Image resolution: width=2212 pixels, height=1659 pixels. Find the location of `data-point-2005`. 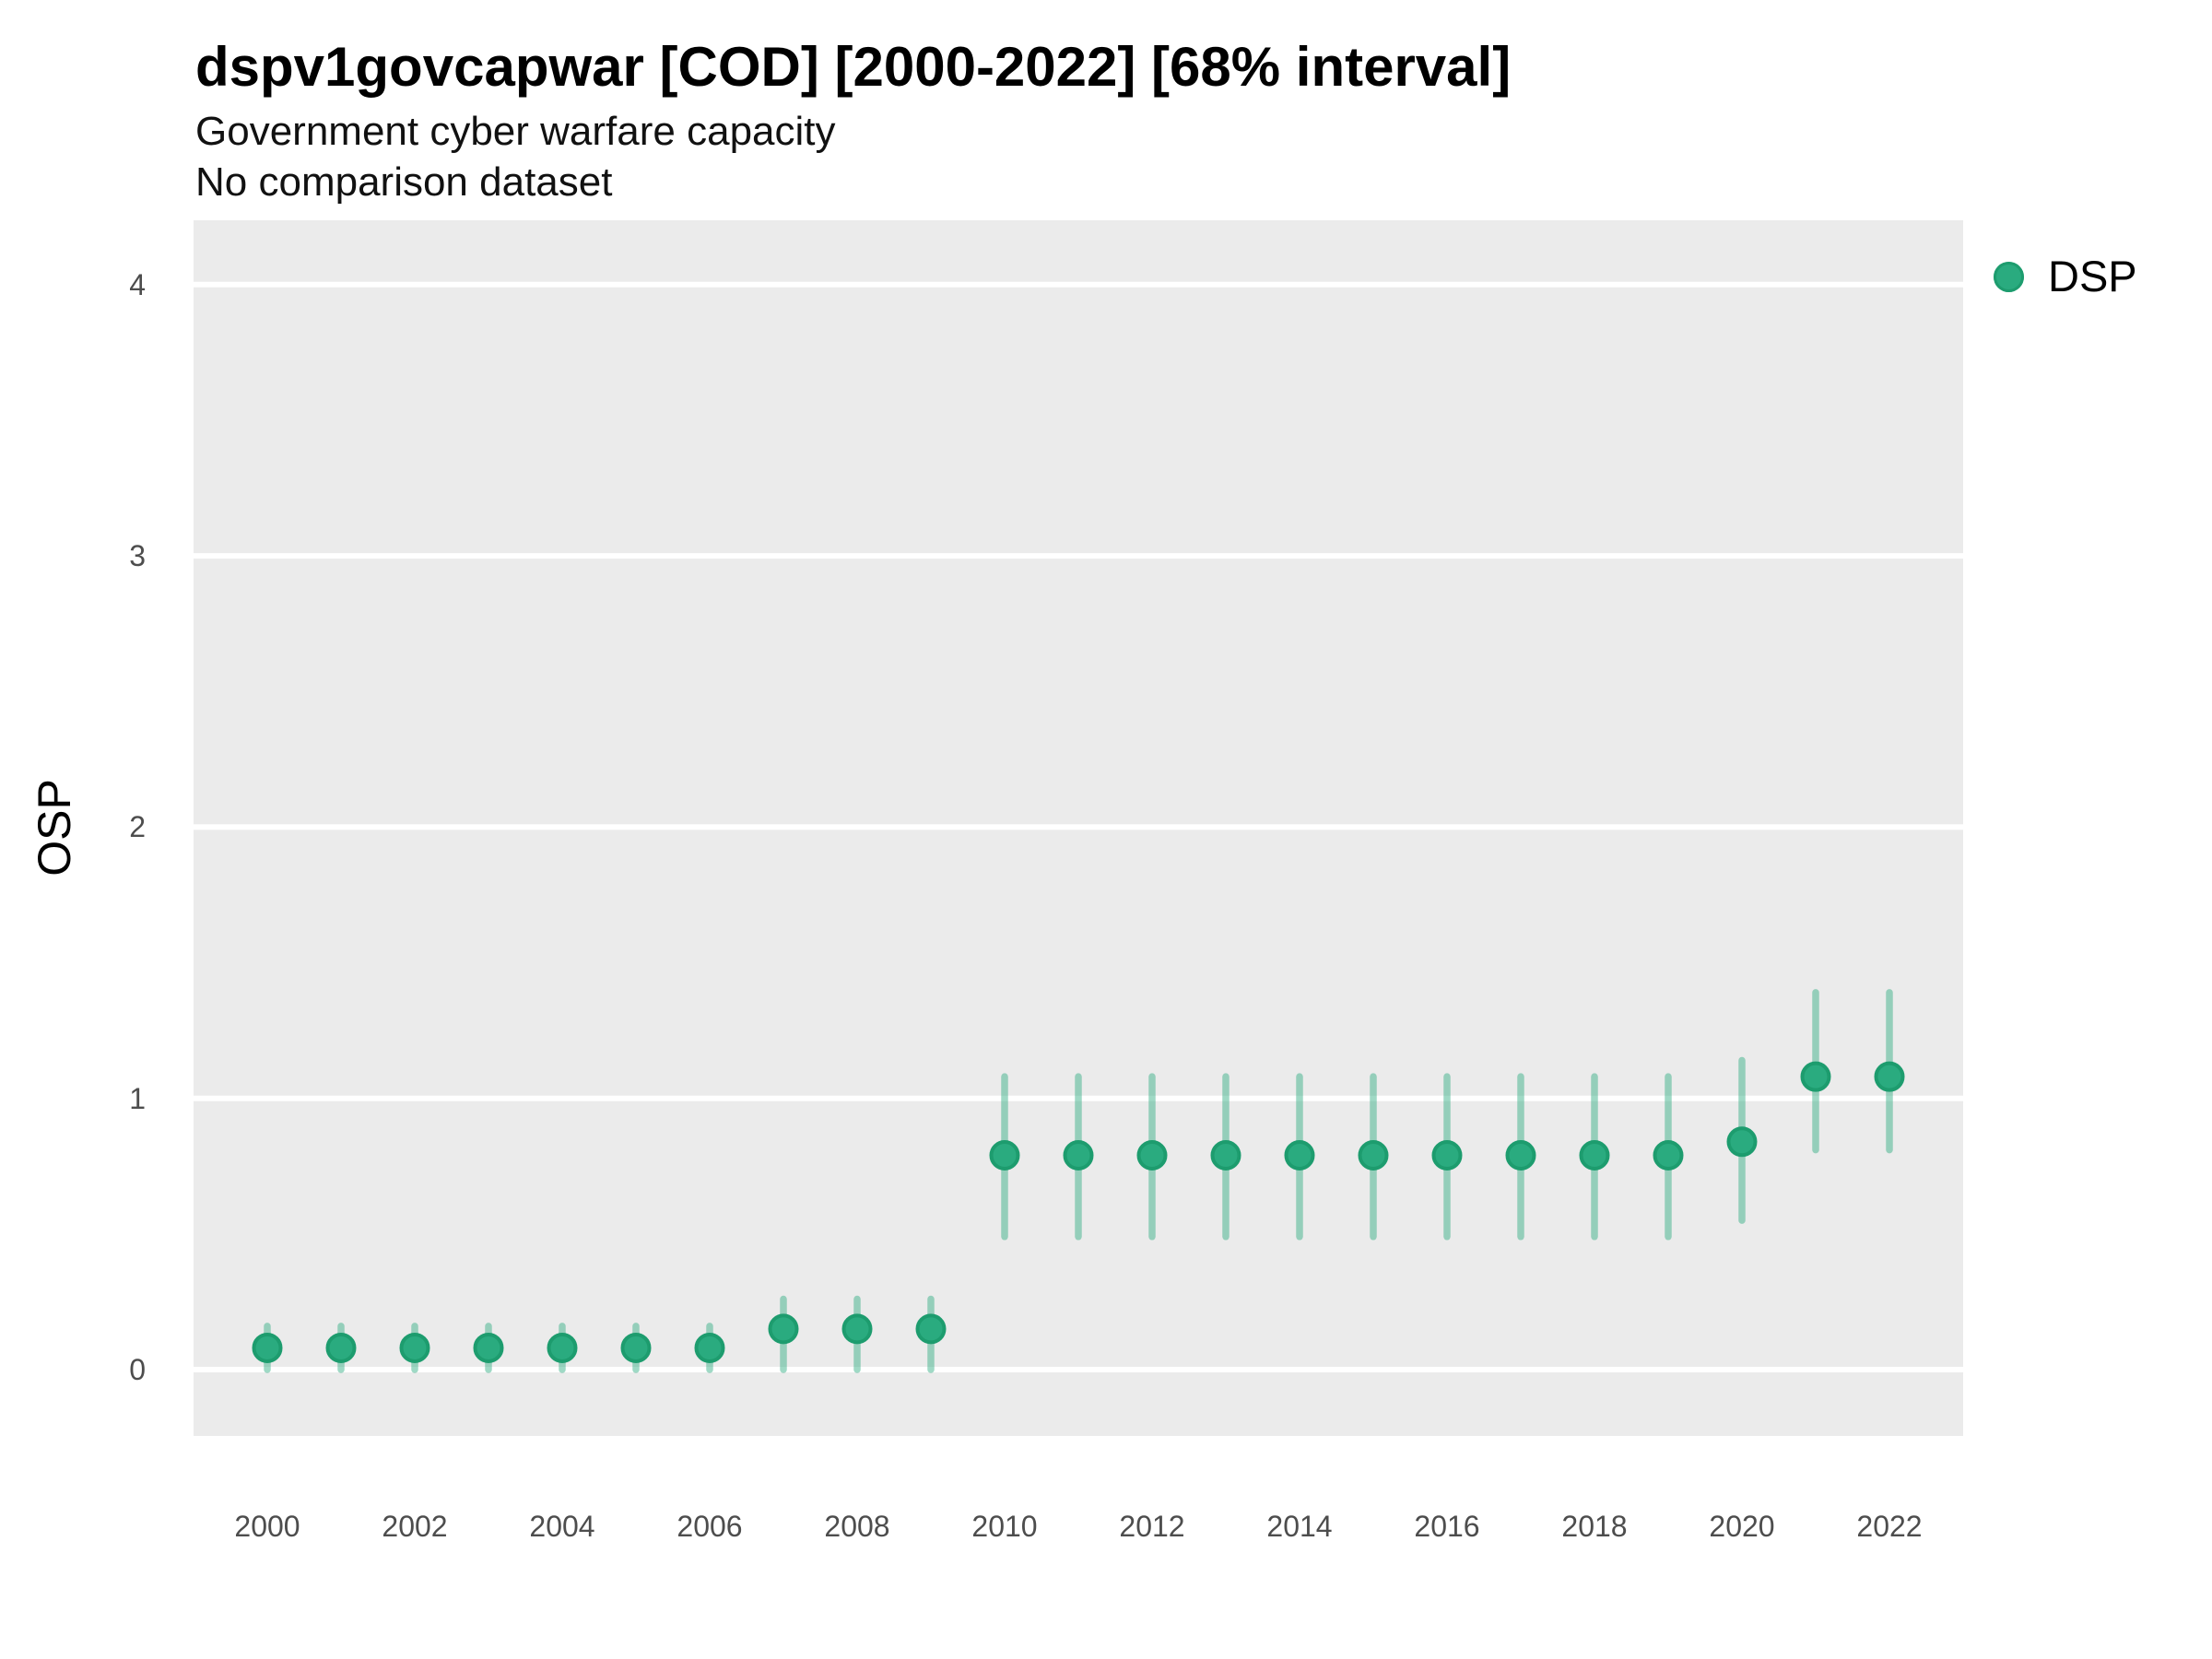

data-point-2005 is located at coordinates (636, 1347).